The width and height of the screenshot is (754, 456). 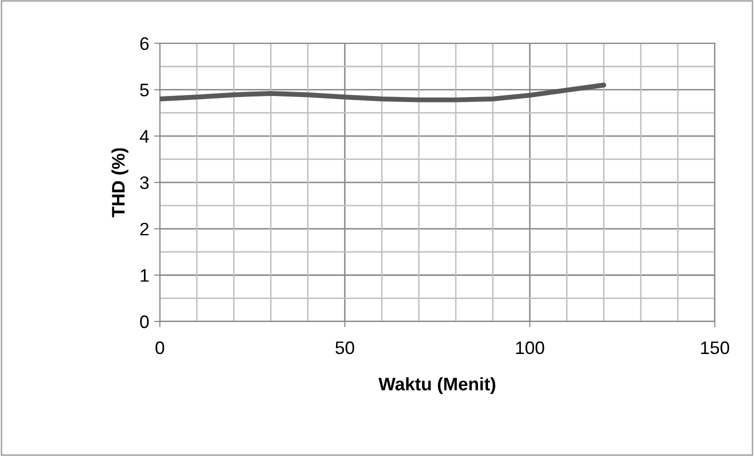 I want to click on x-tick-label: 0, so click(x=160, y=347).